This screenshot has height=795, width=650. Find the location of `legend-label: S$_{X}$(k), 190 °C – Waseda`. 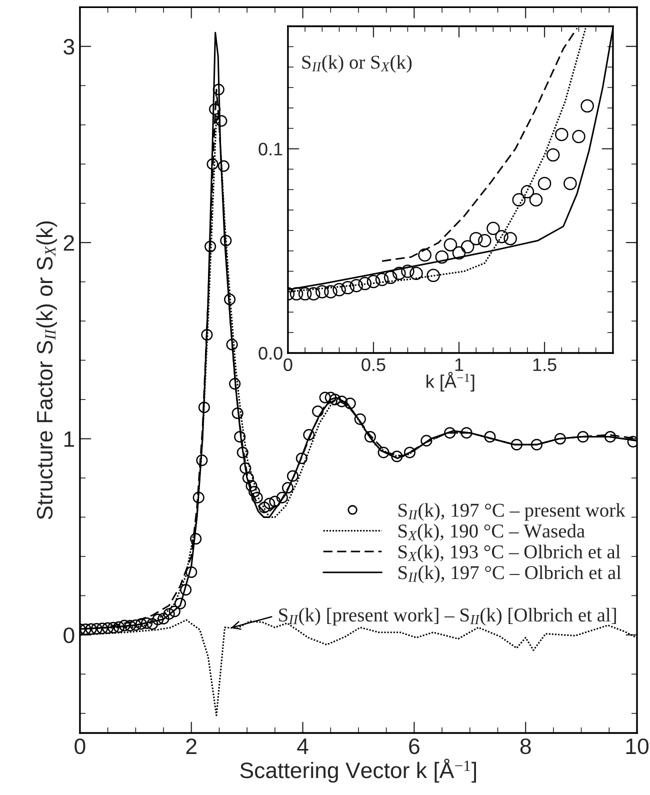

legend-label: S$_{X}$(k), 190 °C – Waseda is located at coordinates (491, 533).